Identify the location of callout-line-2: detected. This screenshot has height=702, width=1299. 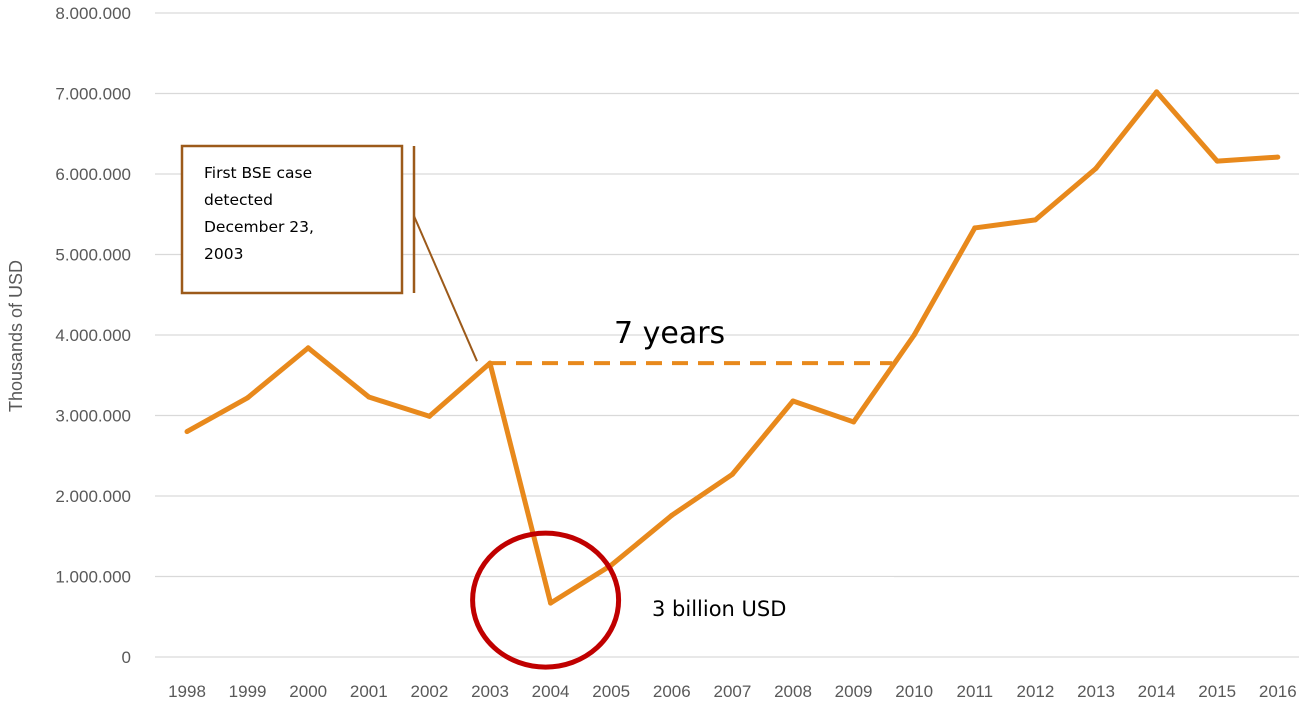
(238, 200).